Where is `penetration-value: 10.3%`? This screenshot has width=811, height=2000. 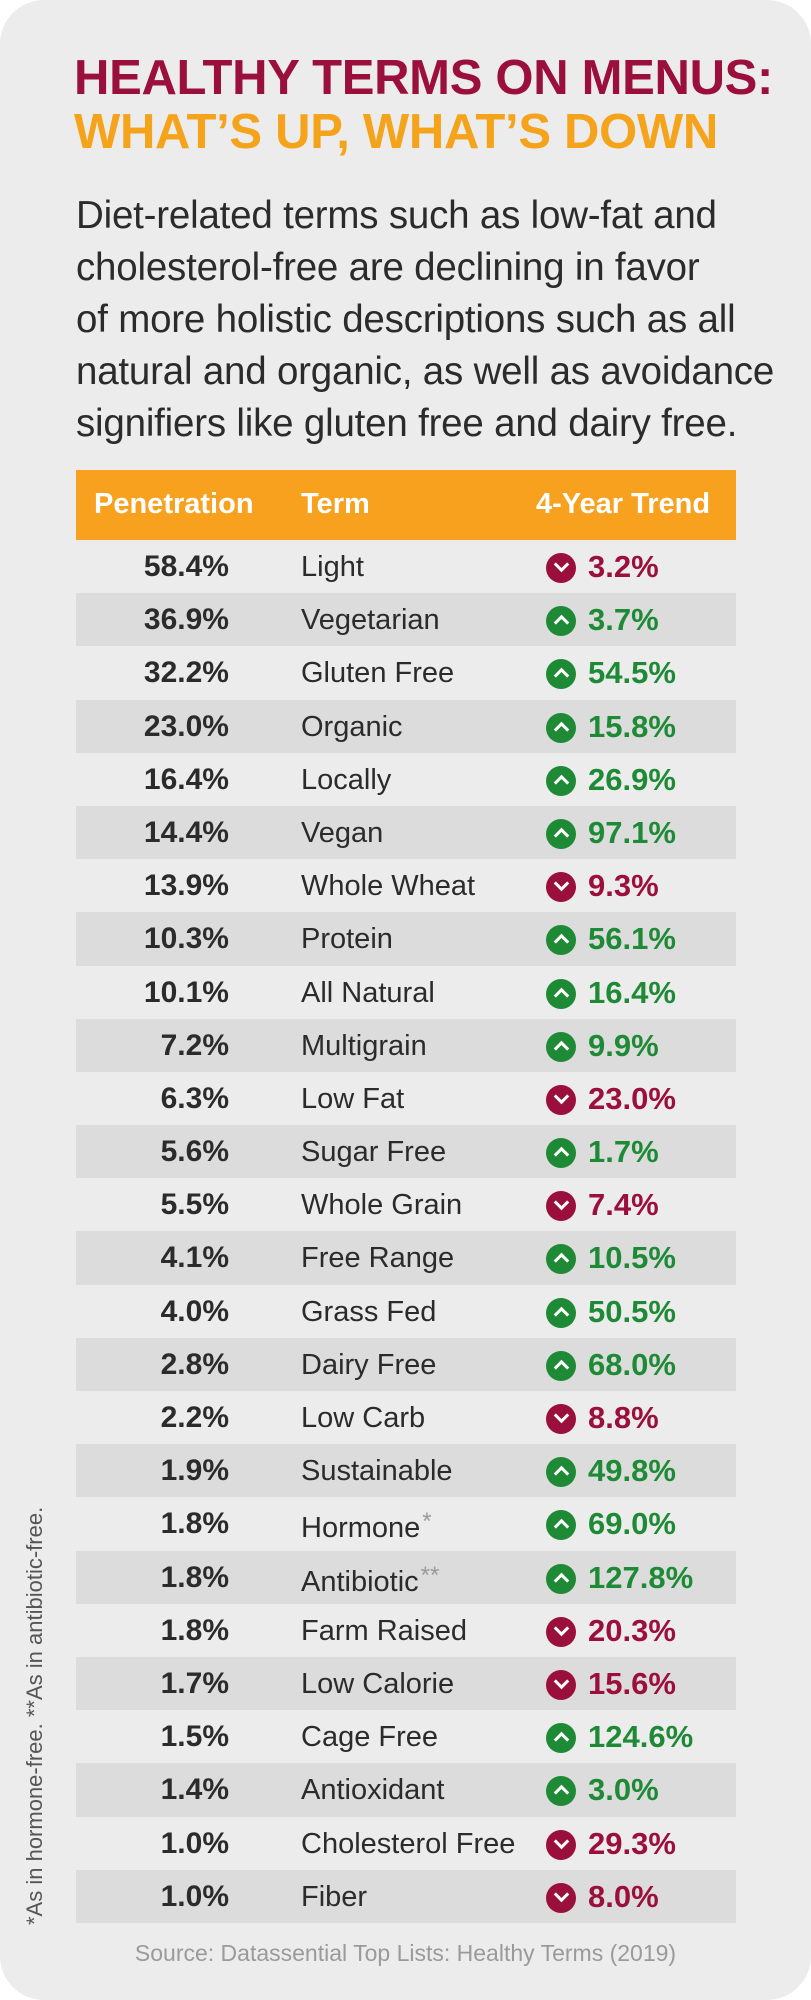
penetration-value: 10.3% is located at coordinates (186, 939).